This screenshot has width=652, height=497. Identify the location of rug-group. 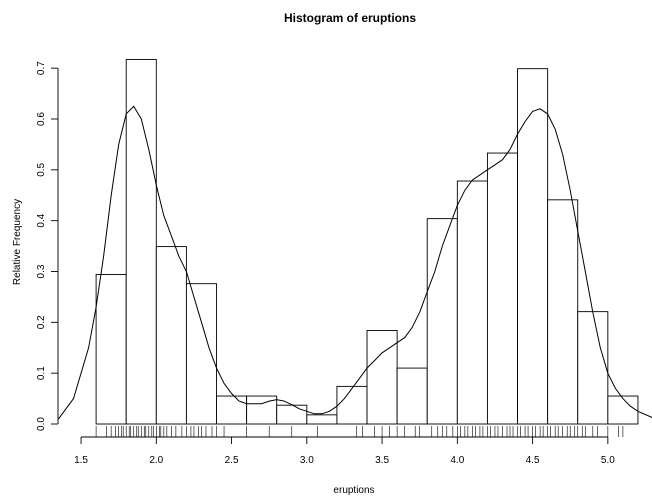
(359, 431).